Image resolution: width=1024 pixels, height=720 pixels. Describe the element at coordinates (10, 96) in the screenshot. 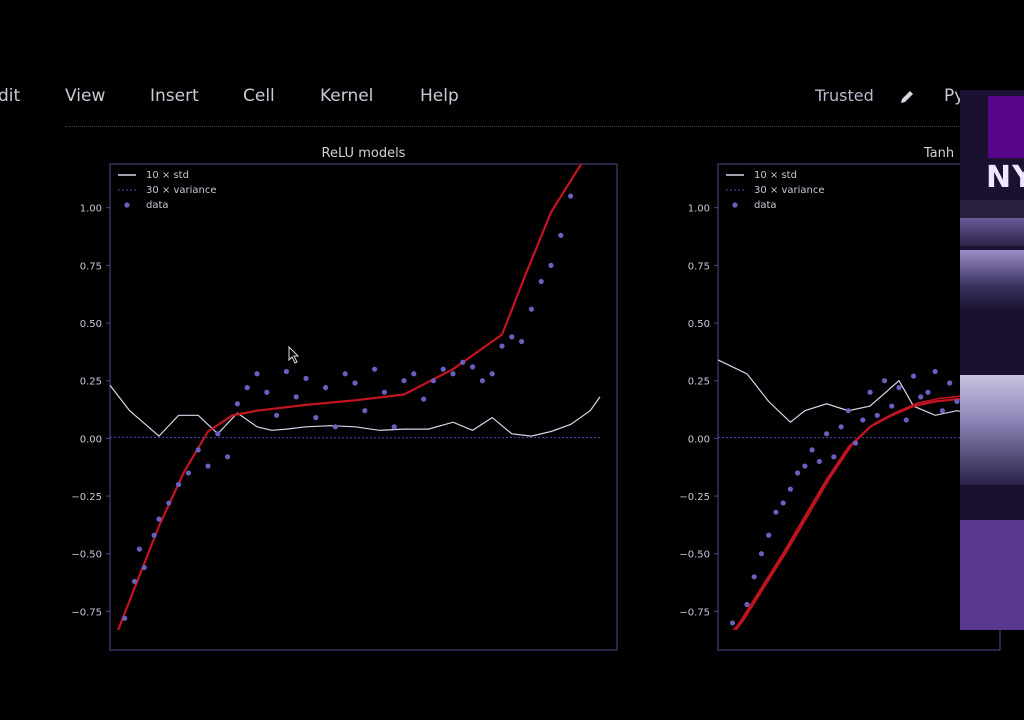

I see `menu-edit: dit` at that location.